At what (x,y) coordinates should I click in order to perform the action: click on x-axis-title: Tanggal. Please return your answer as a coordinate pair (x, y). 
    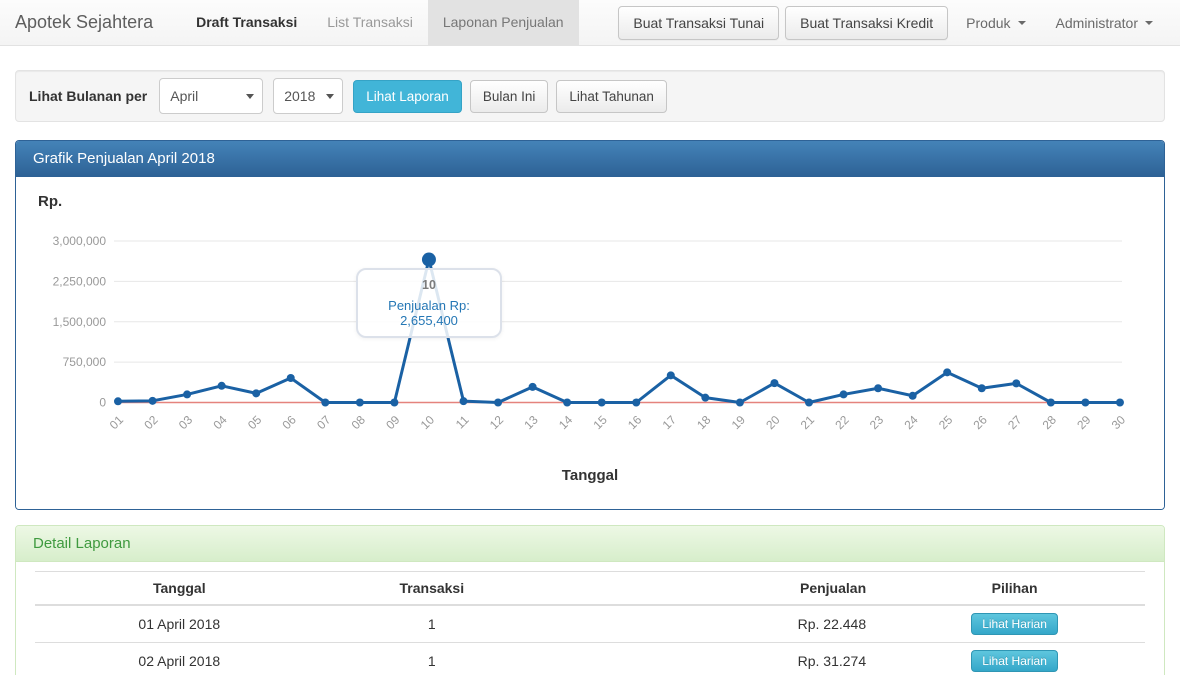
    Looking at the image, I should click on (590, 475).